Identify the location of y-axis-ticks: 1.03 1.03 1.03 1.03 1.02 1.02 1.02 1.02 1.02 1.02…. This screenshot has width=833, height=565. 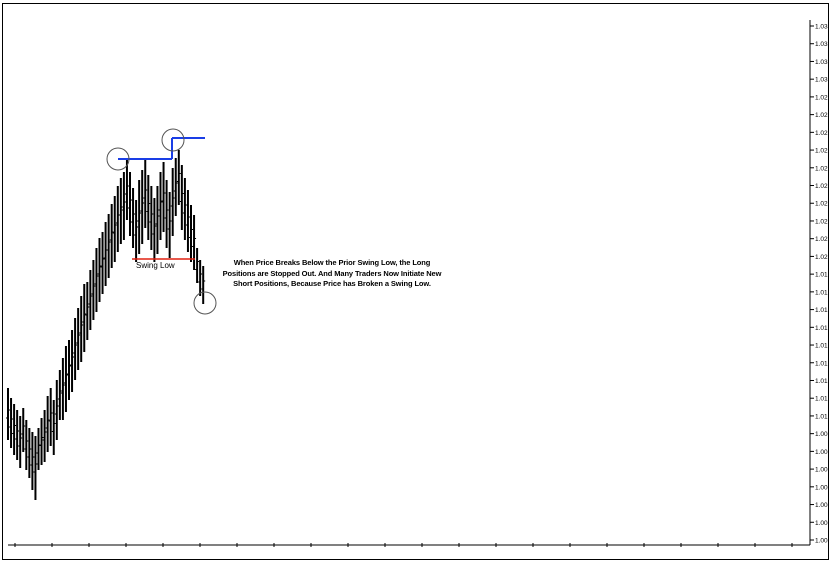
(819, 284).